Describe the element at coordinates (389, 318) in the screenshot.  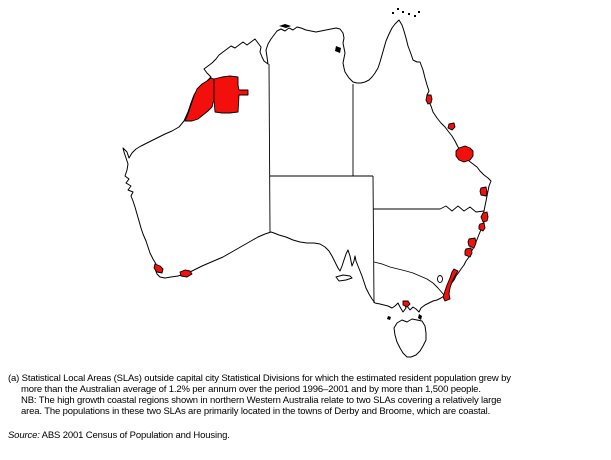
I see `king-island` at that location.